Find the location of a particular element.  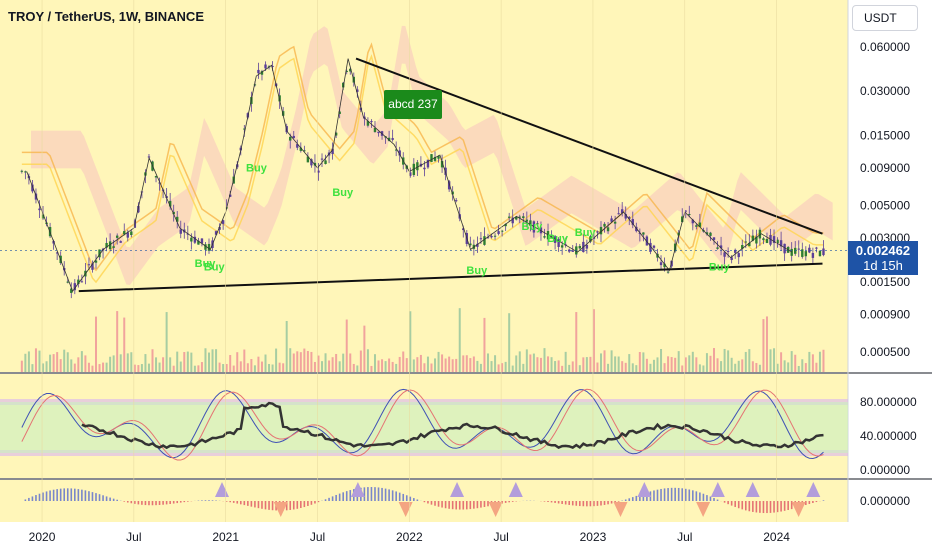

currency-button: USDT is located at coordinates (885, 18).